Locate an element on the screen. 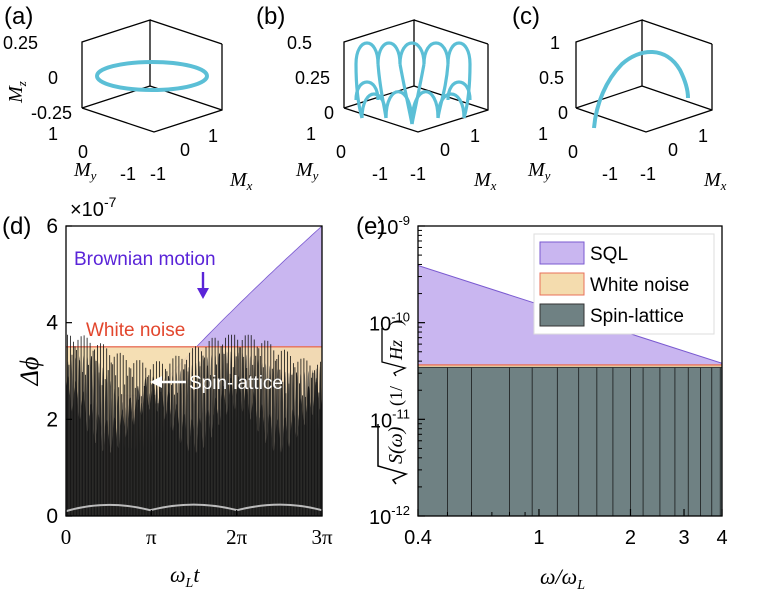  a-ztick-1: 0 is located at coordinates (53, 78).